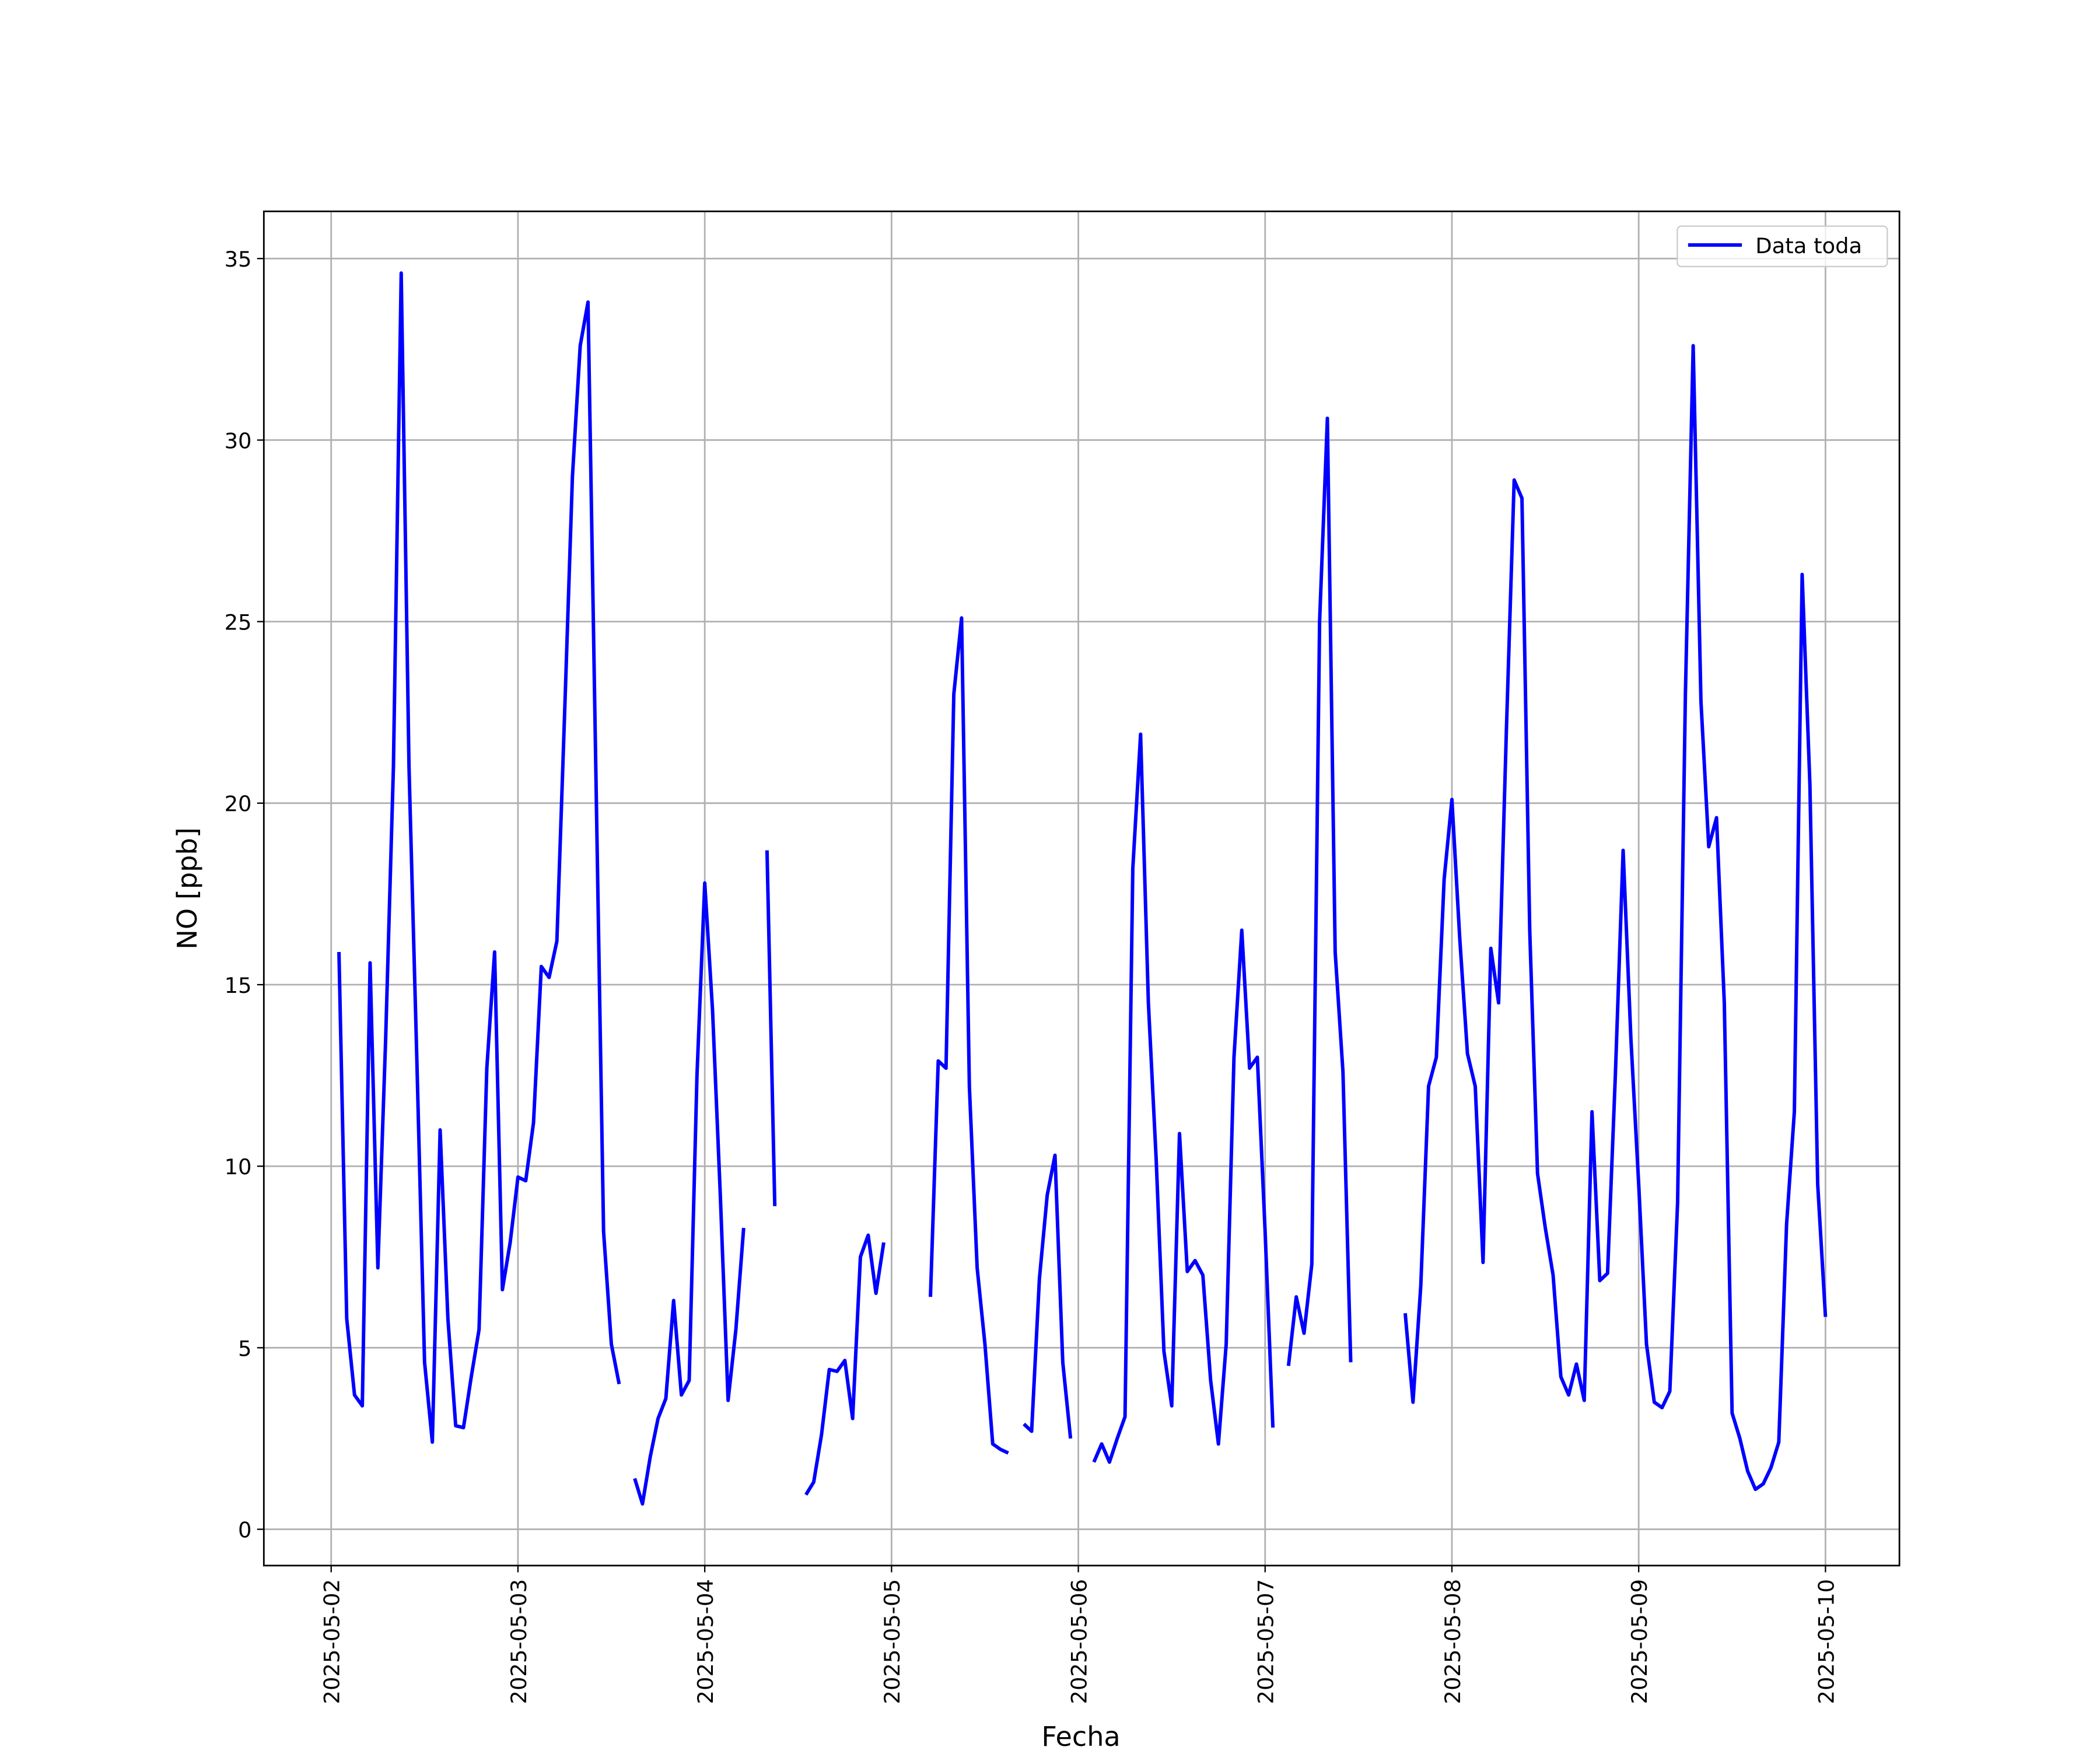 This screenshot has width=2100, height=1750. Describe the element at coordinates (238, 259) in the screenshot. I see `y-tick-label: 35` at that location.